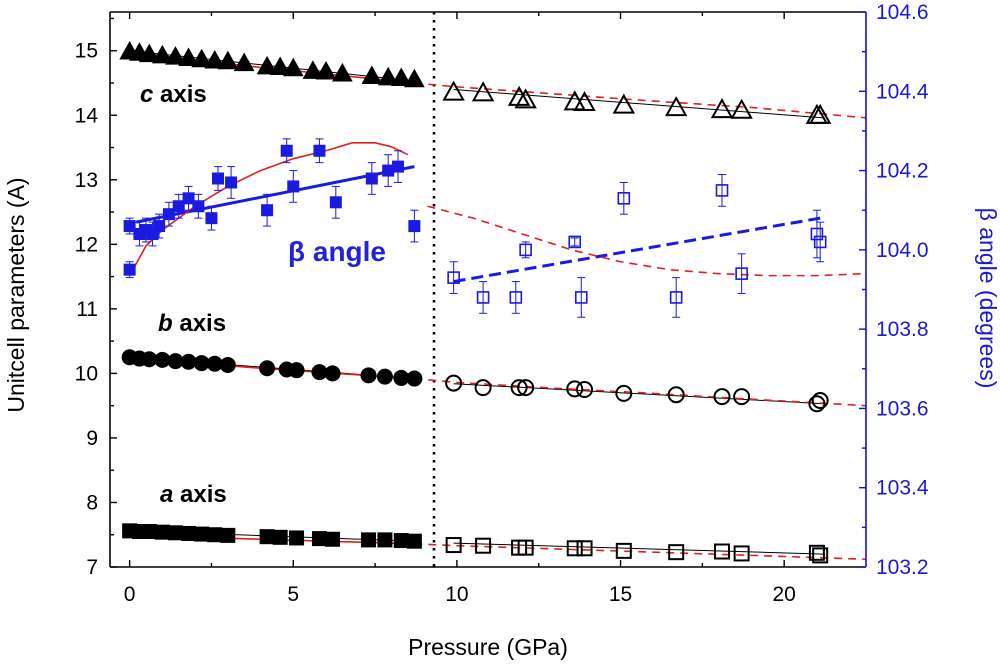 The width and height of the screenshot is (1000, 667). Describe the element at coordinates (902, 250) in the screenshot. I see `y2-tick-label: 104.0` at that location.